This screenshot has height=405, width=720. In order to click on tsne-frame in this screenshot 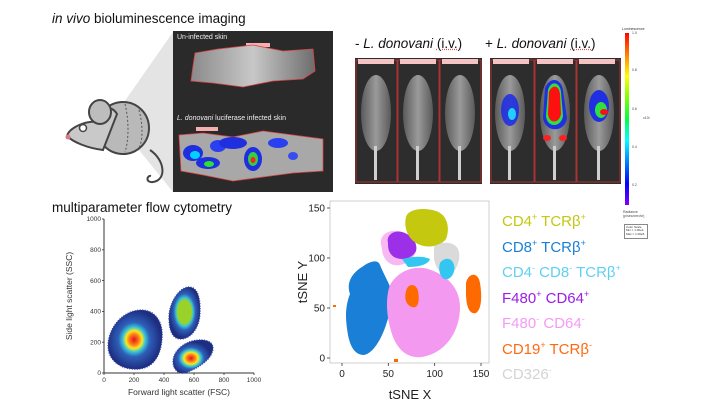, I will do `click(409, 282)`.